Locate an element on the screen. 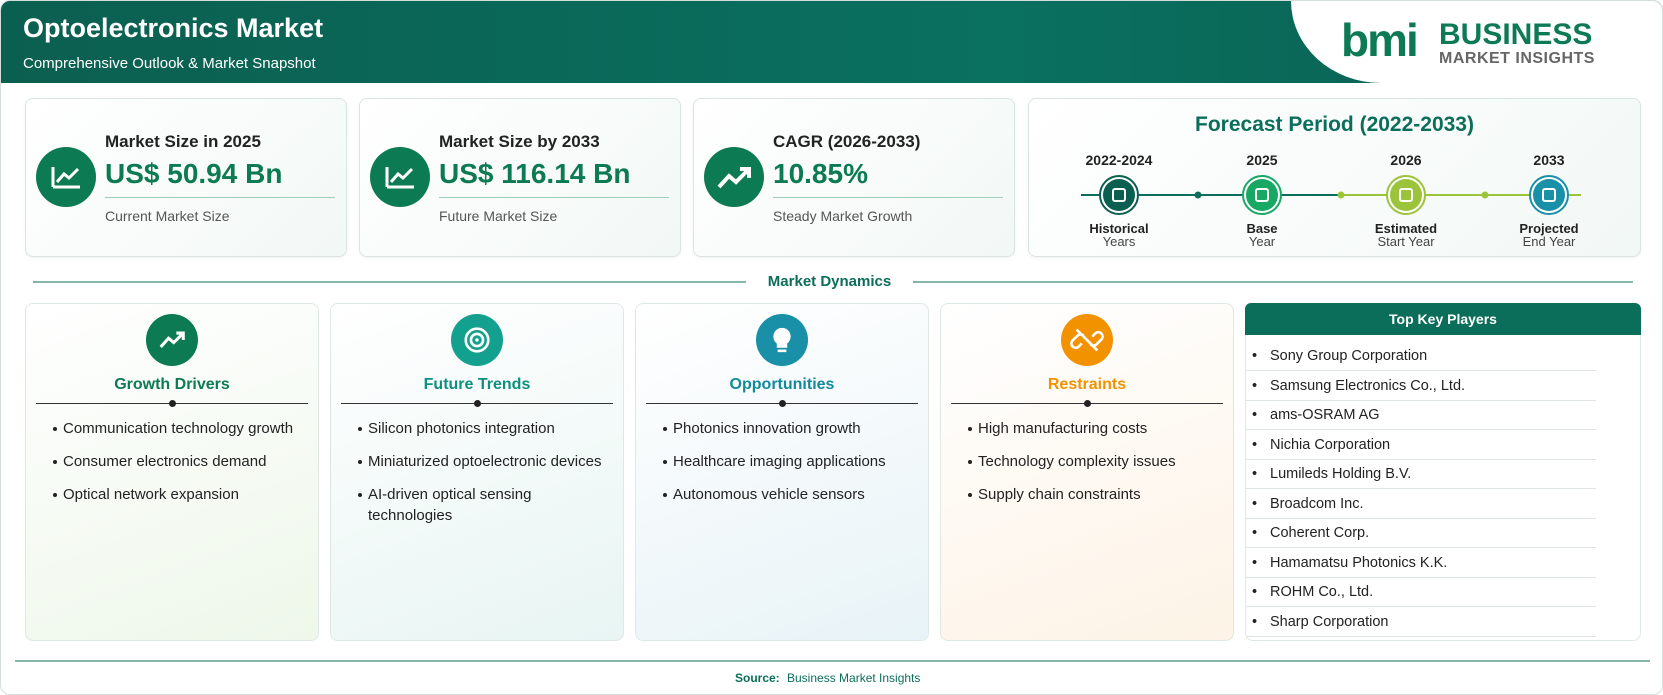  panel-item: Silicon photonics integration is located at coordinates (461, 428).